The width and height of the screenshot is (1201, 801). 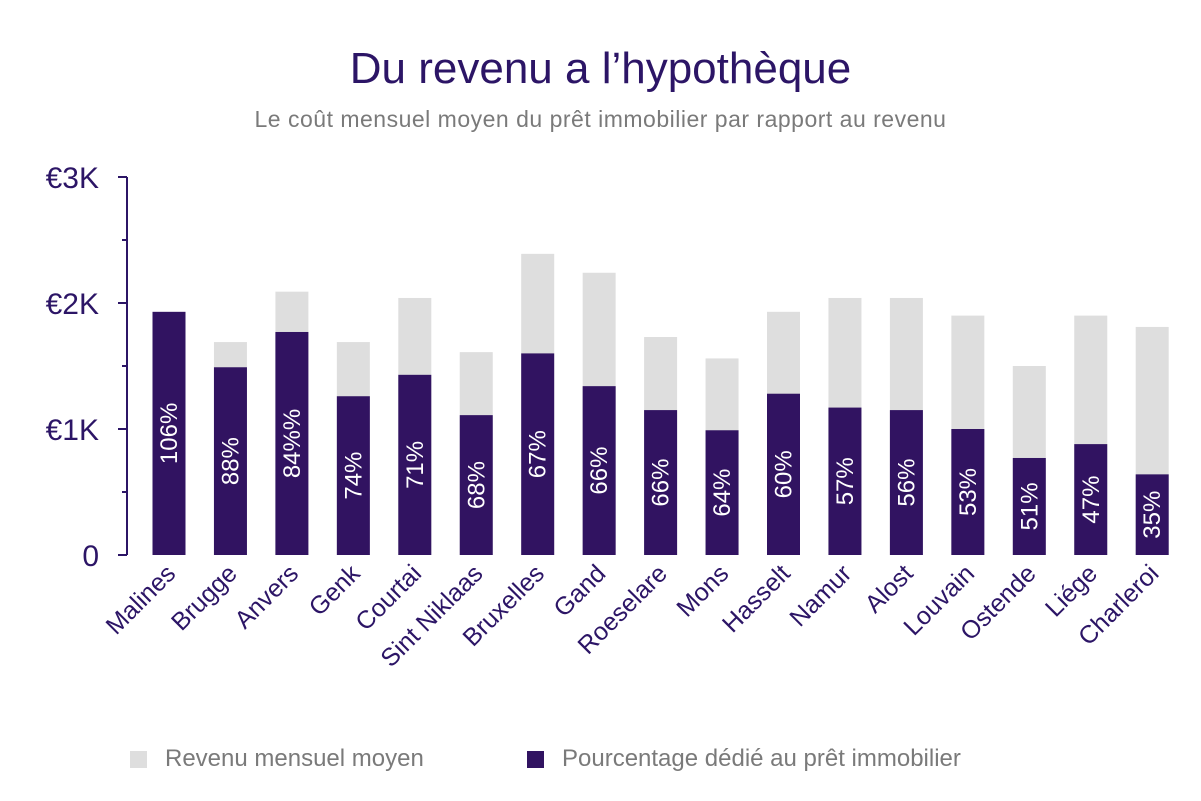 I want to click on x-tick-label: Malines, so click(x=141, y=599).